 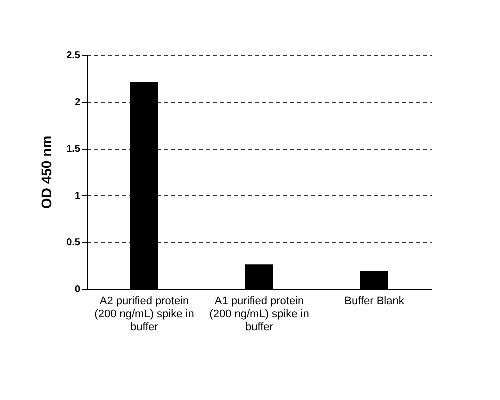 What do you see at coordinates (73, 56) in the screenshot?
I see `y-tick-label: 2.5` at bounding box center [73, 56].